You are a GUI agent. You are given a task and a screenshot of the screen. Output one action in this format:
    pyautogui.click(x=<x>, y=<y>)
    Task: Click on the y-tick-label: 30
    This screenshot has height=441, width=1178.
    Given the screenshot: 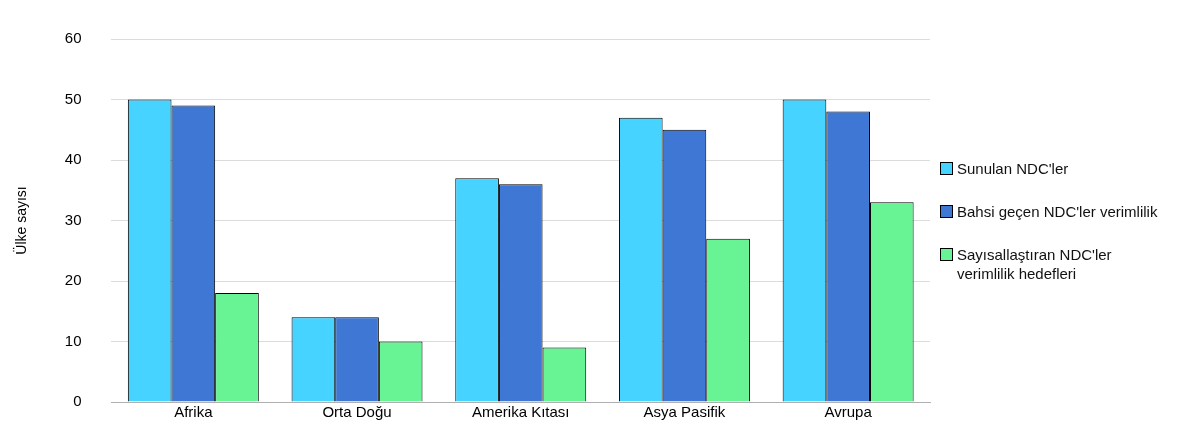 What is the action you would take?
    pyautogui.click(x=73, y=219)
    